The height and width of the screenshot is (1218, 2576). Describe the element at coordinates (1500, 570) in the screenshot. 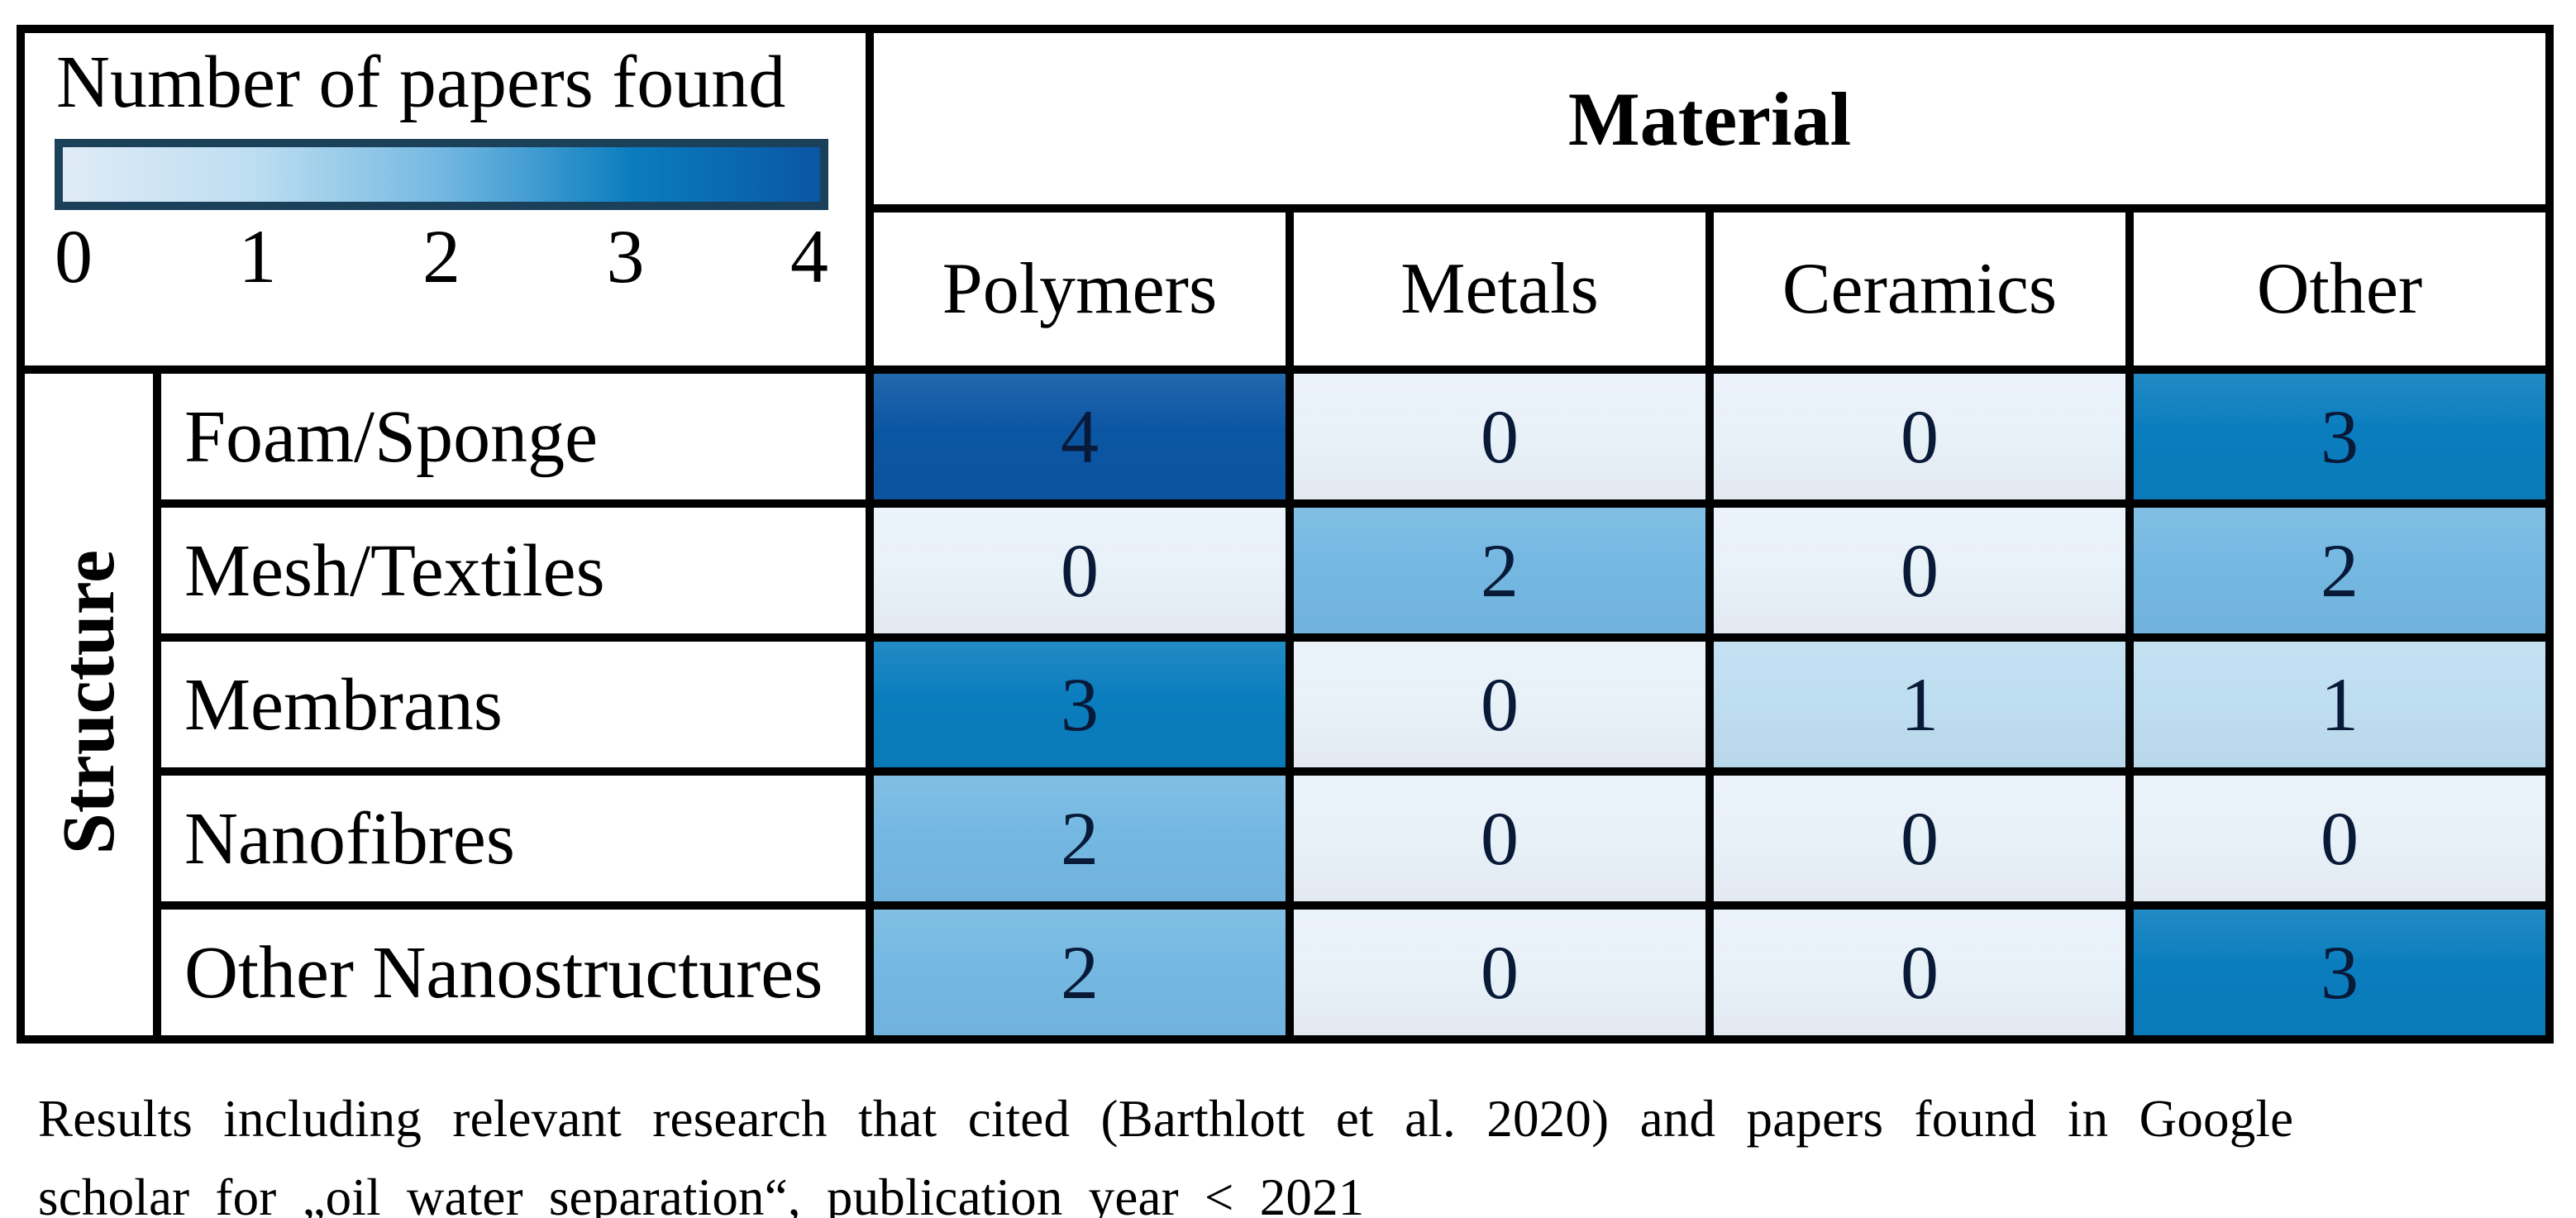

I see `cell-mesh-textiles-metals: 2` at that location.